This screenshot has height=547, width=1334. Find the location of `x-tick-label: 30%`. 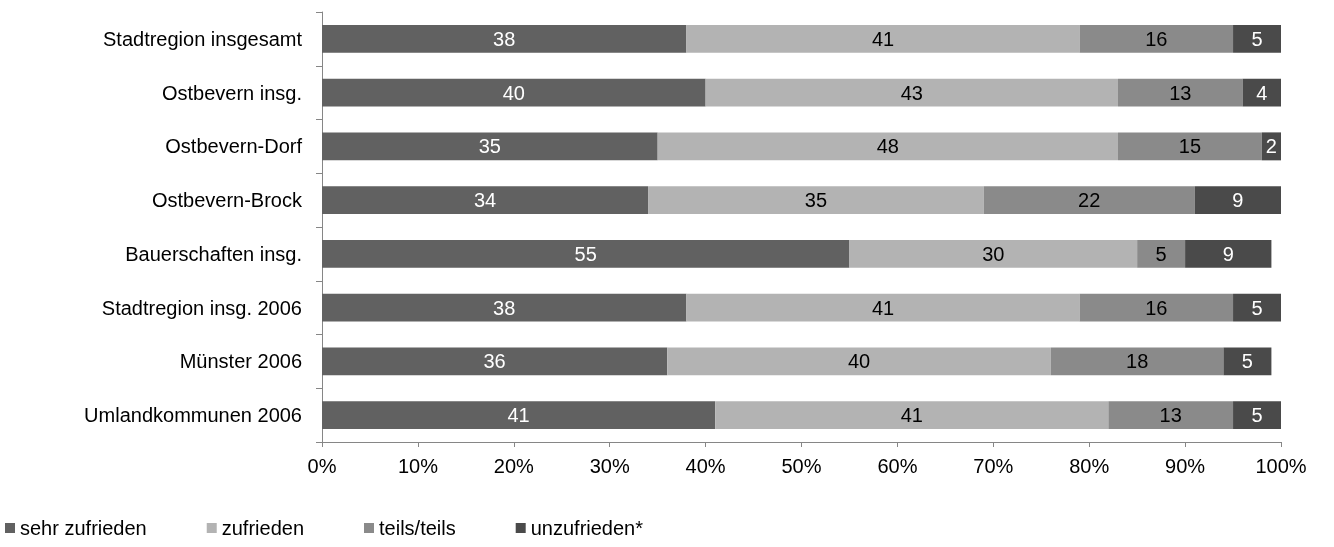

x-tick-label: 30% is located at coordinates (609, 466).